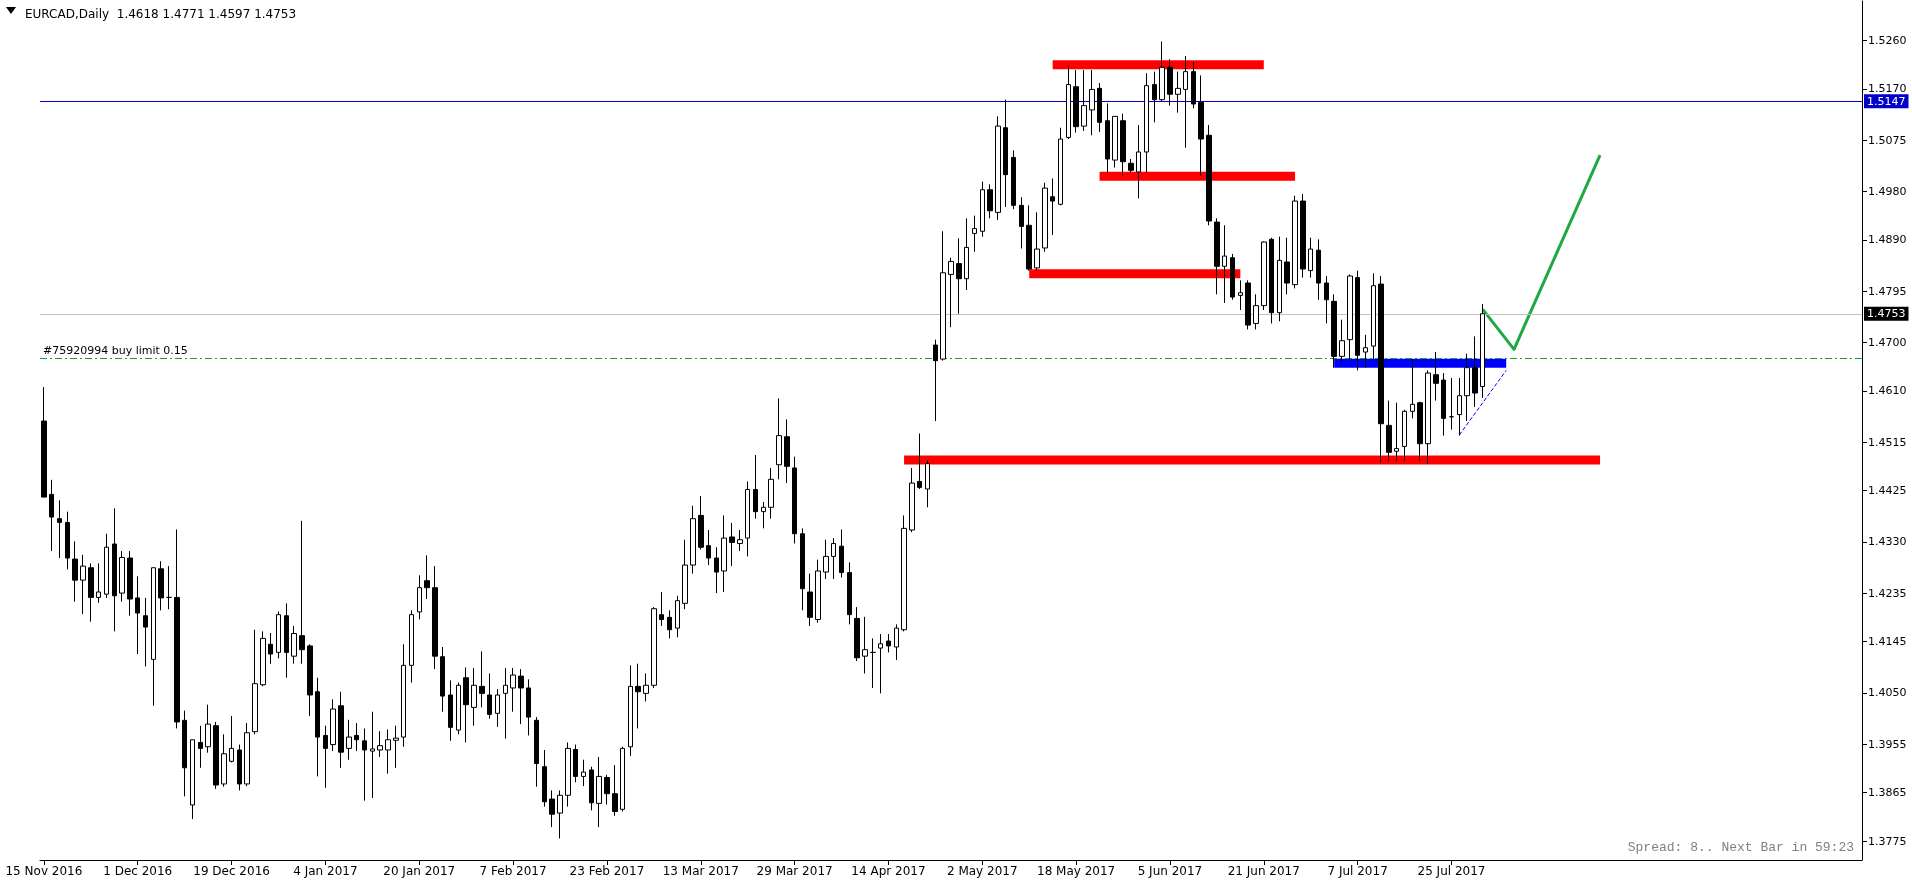  What do you see at coordinates (1741, 847) in the screenshot?
I see `annotation: Spread: 8.. Next Bar in 59:23` at bounding box center [1741, 847].